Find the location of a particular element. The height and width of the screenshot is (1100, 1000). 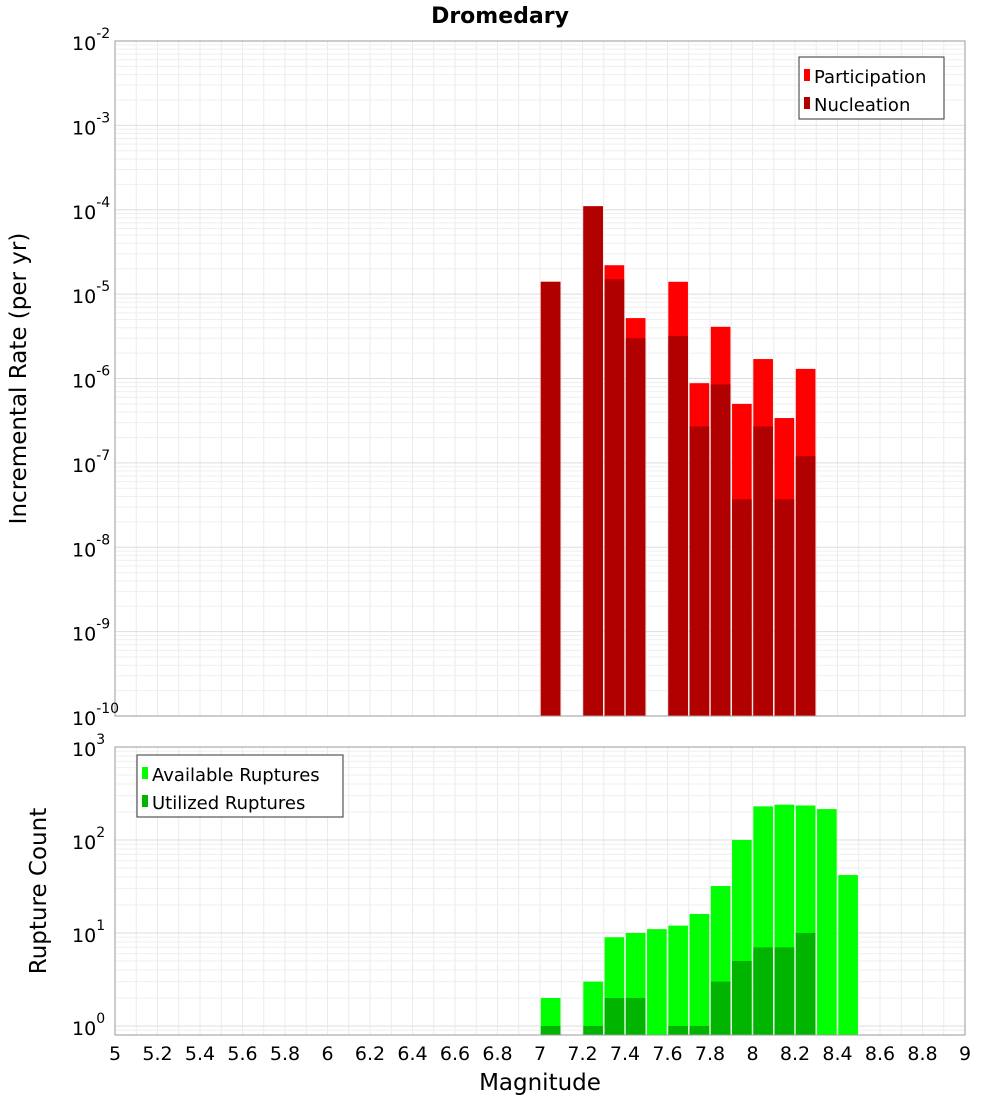

y-tick-label: 10⁻⁸ is located at coordinates (91, 546).